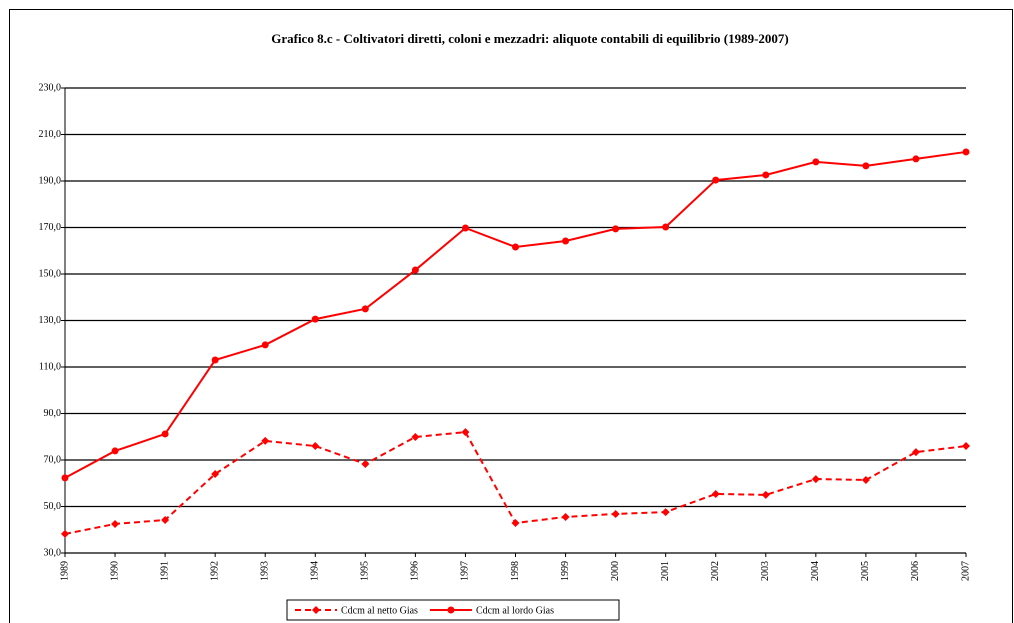 The width and height of the screenshot is (1014, 623). Describe the element at coordinates (53, 459) in the screenshot. I see `y-tick-label: 70,0` at that location.